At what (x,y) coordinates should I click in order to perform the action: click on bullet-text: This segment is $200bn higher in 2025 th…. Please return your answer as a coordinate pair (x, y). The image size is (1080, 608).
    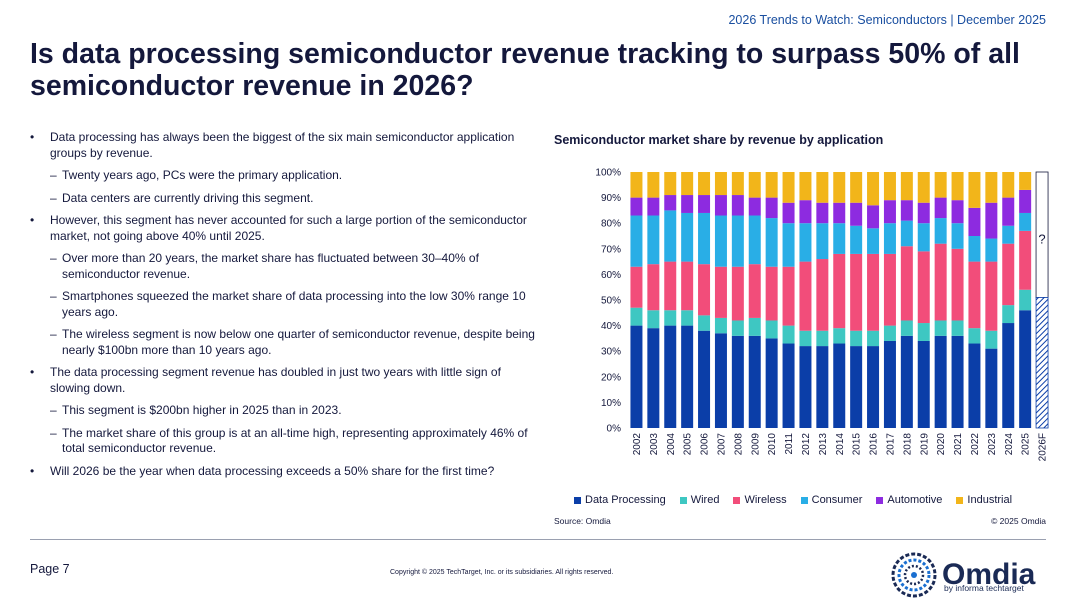
    Looking at the image, I should click on (202, 410).